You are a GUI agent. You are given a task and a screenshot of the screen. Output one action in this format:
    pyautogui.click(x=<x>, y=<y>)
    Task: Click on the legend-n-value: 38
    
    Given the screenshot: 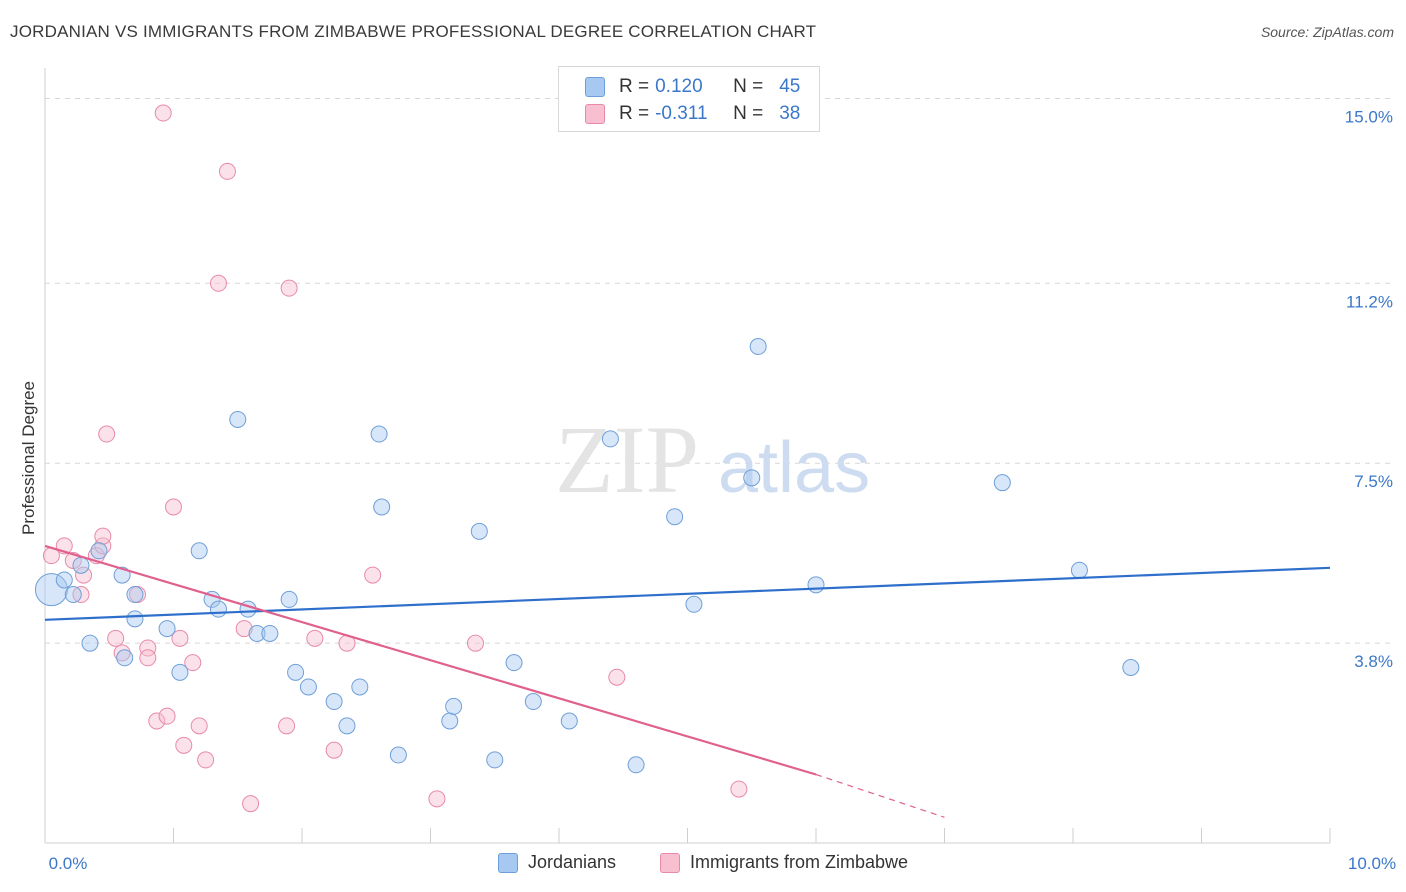 What is the action you would take?
    pyautogui.click(x=790, y=113)
    